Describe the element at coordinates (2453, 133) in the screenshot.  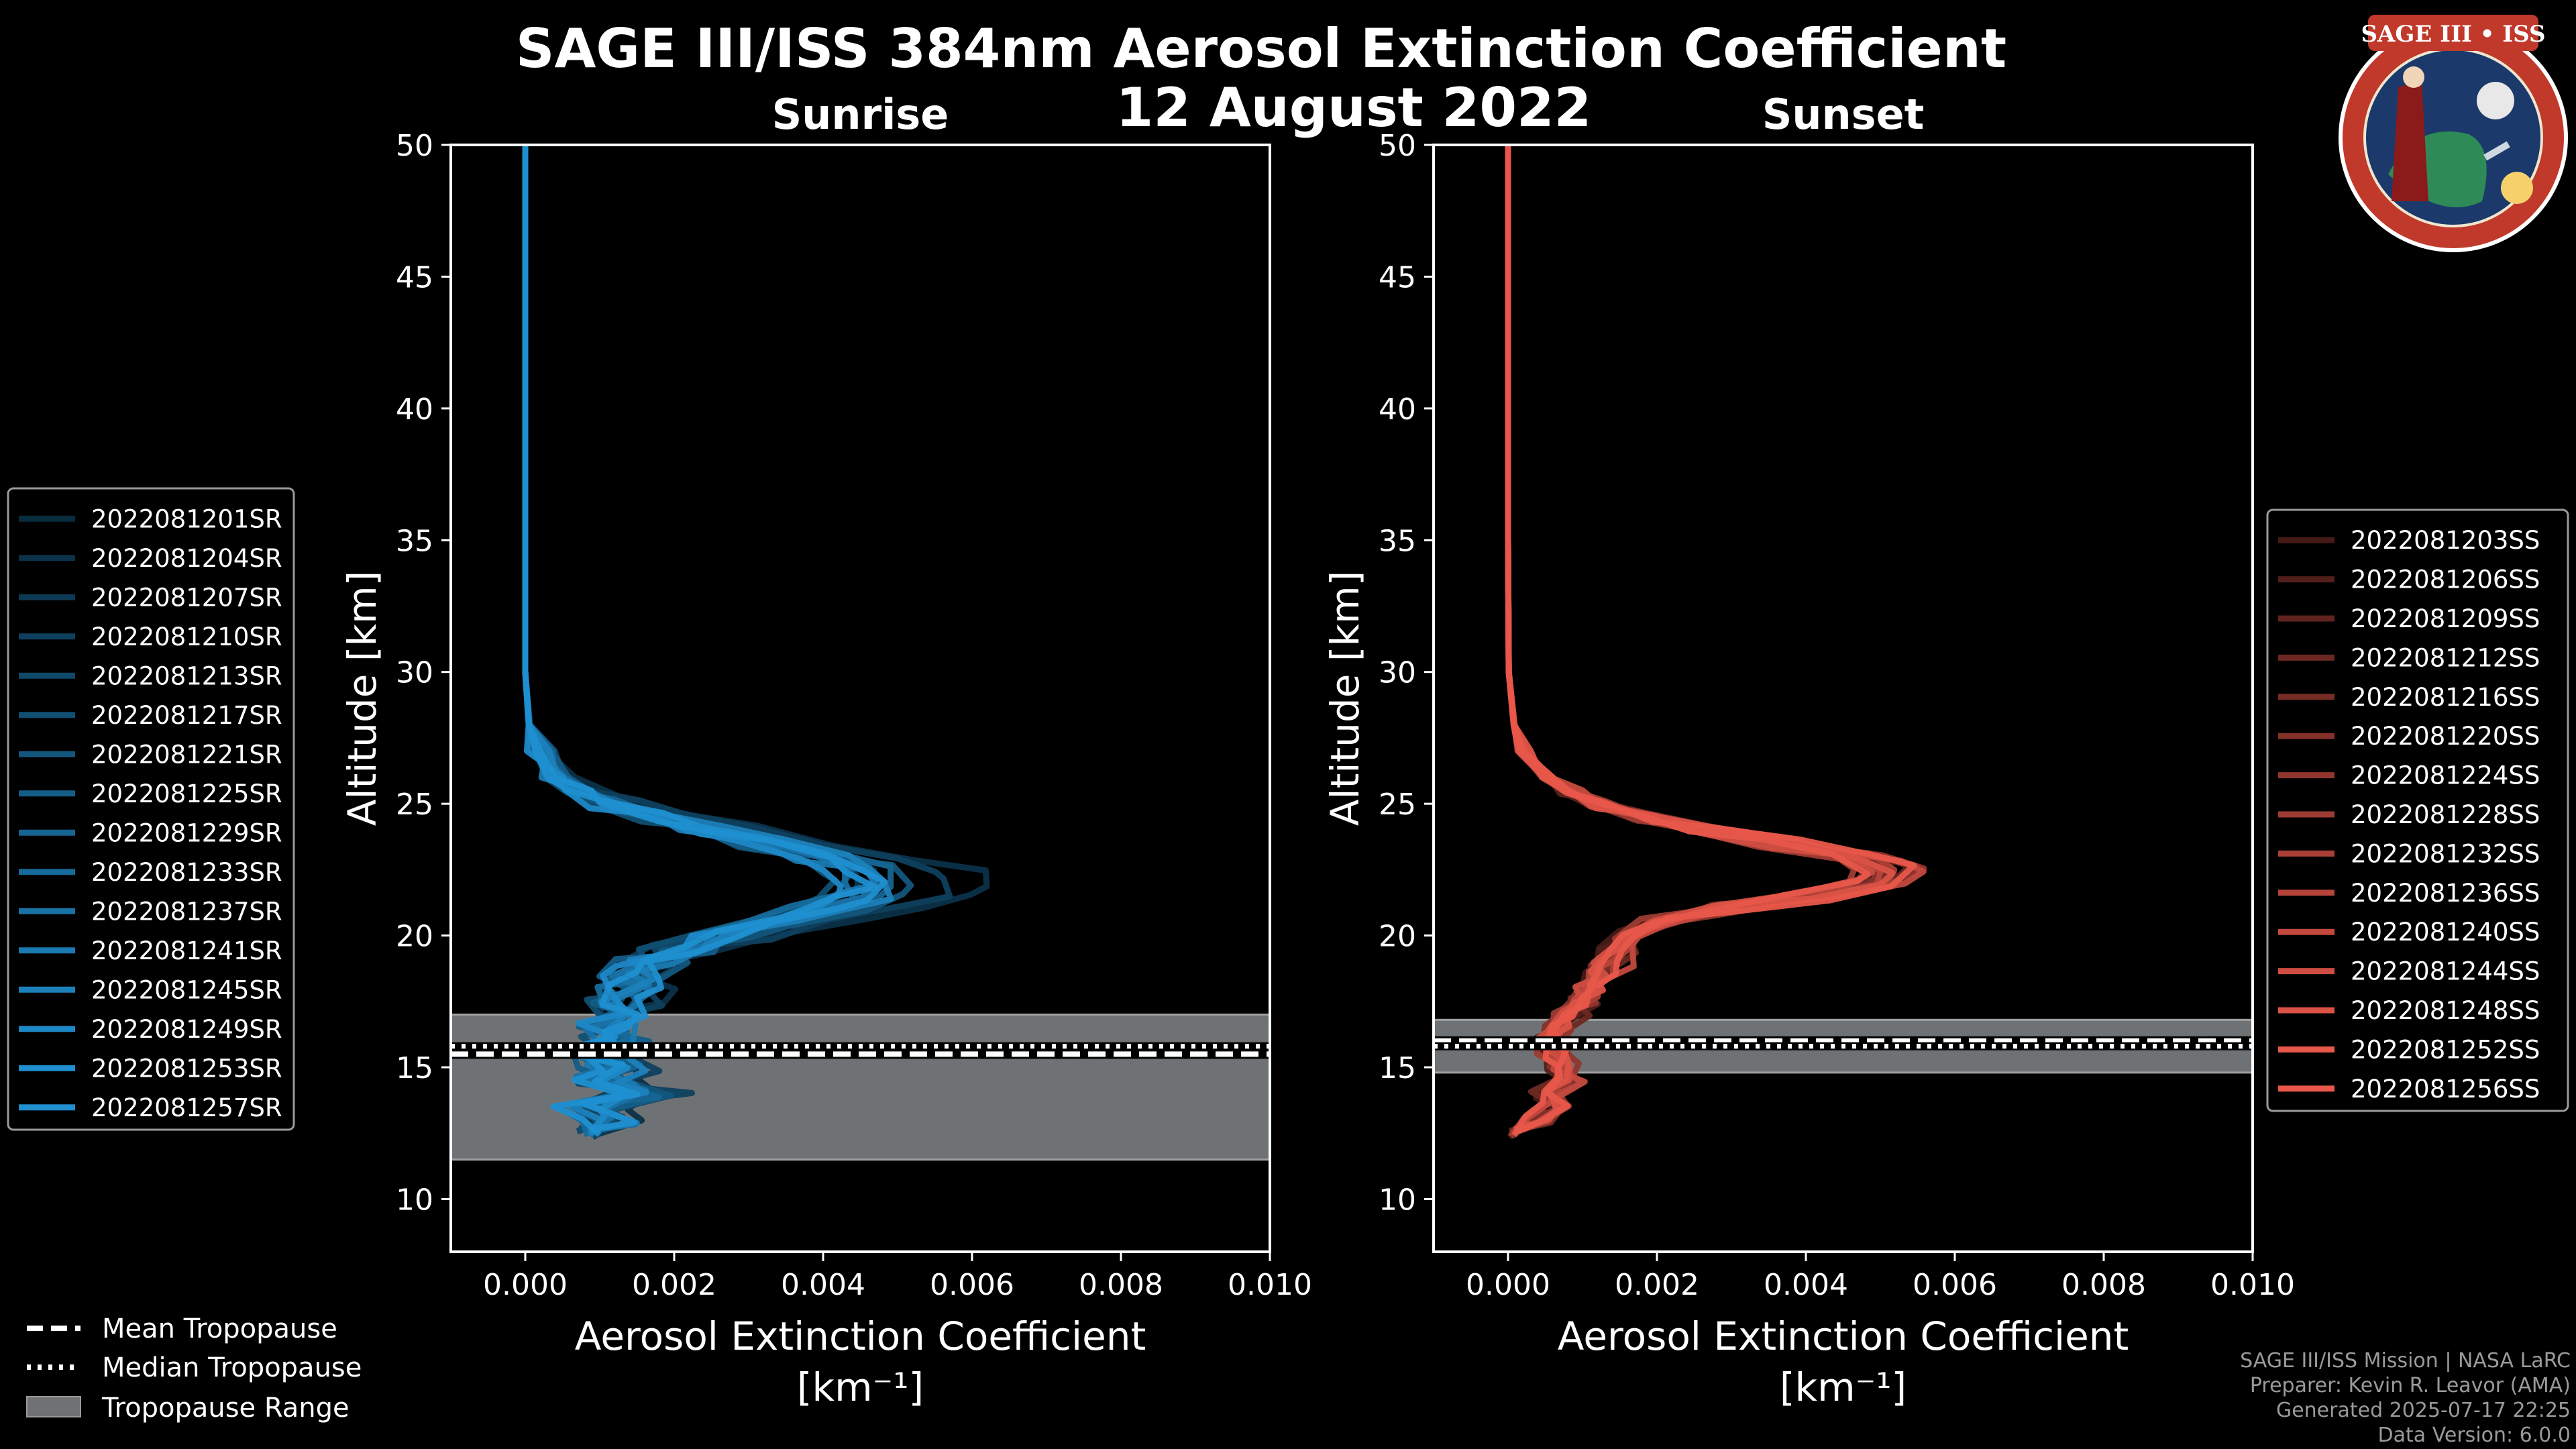
I see `sage-iii-iss-logo: SAGE III • ISS` at that location.